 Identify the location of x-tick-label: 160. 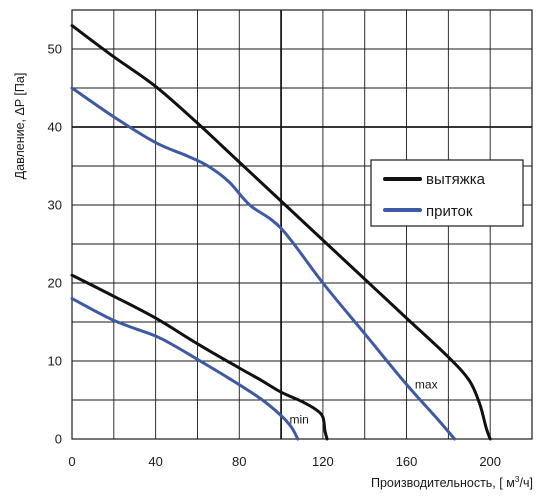
(407, 461).